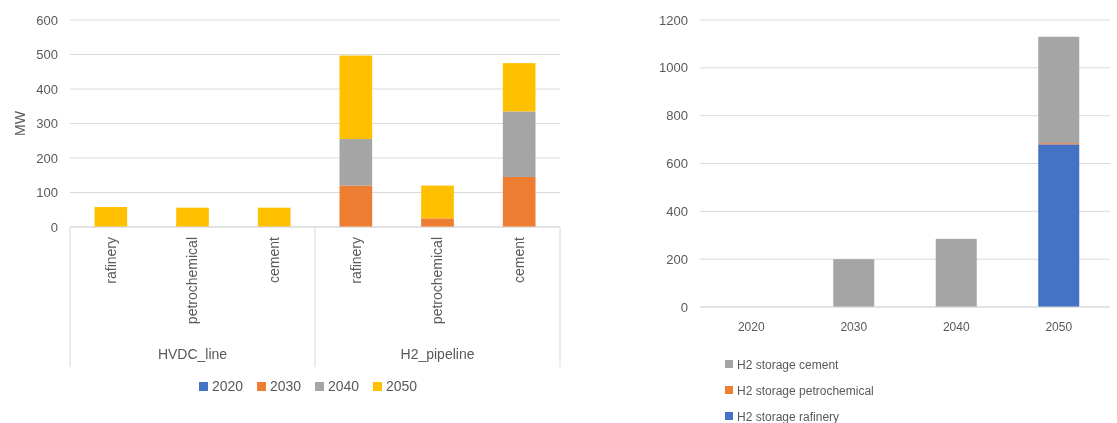 This screenshot has width=1117, height=423. What do you see at coordinates (751, 327) in the screenshot?
I see `x-tick-label: 2020` at bounding box center [751, 327].